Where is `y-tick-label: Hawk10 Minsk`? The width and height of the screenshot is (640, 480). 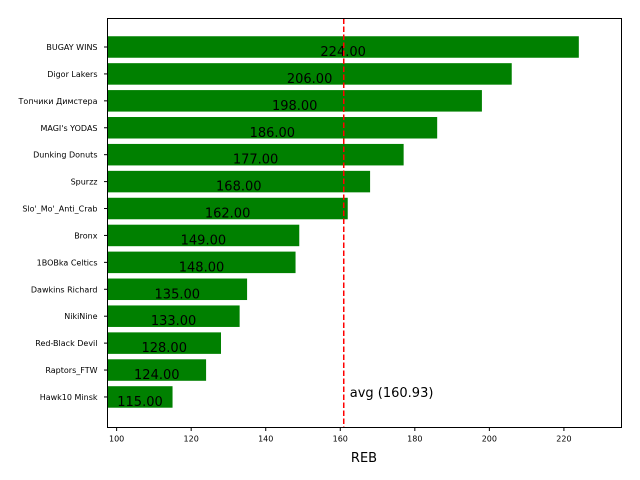 y-tick-label: Hawk10 Minsk is located at coordinates (69, 397).